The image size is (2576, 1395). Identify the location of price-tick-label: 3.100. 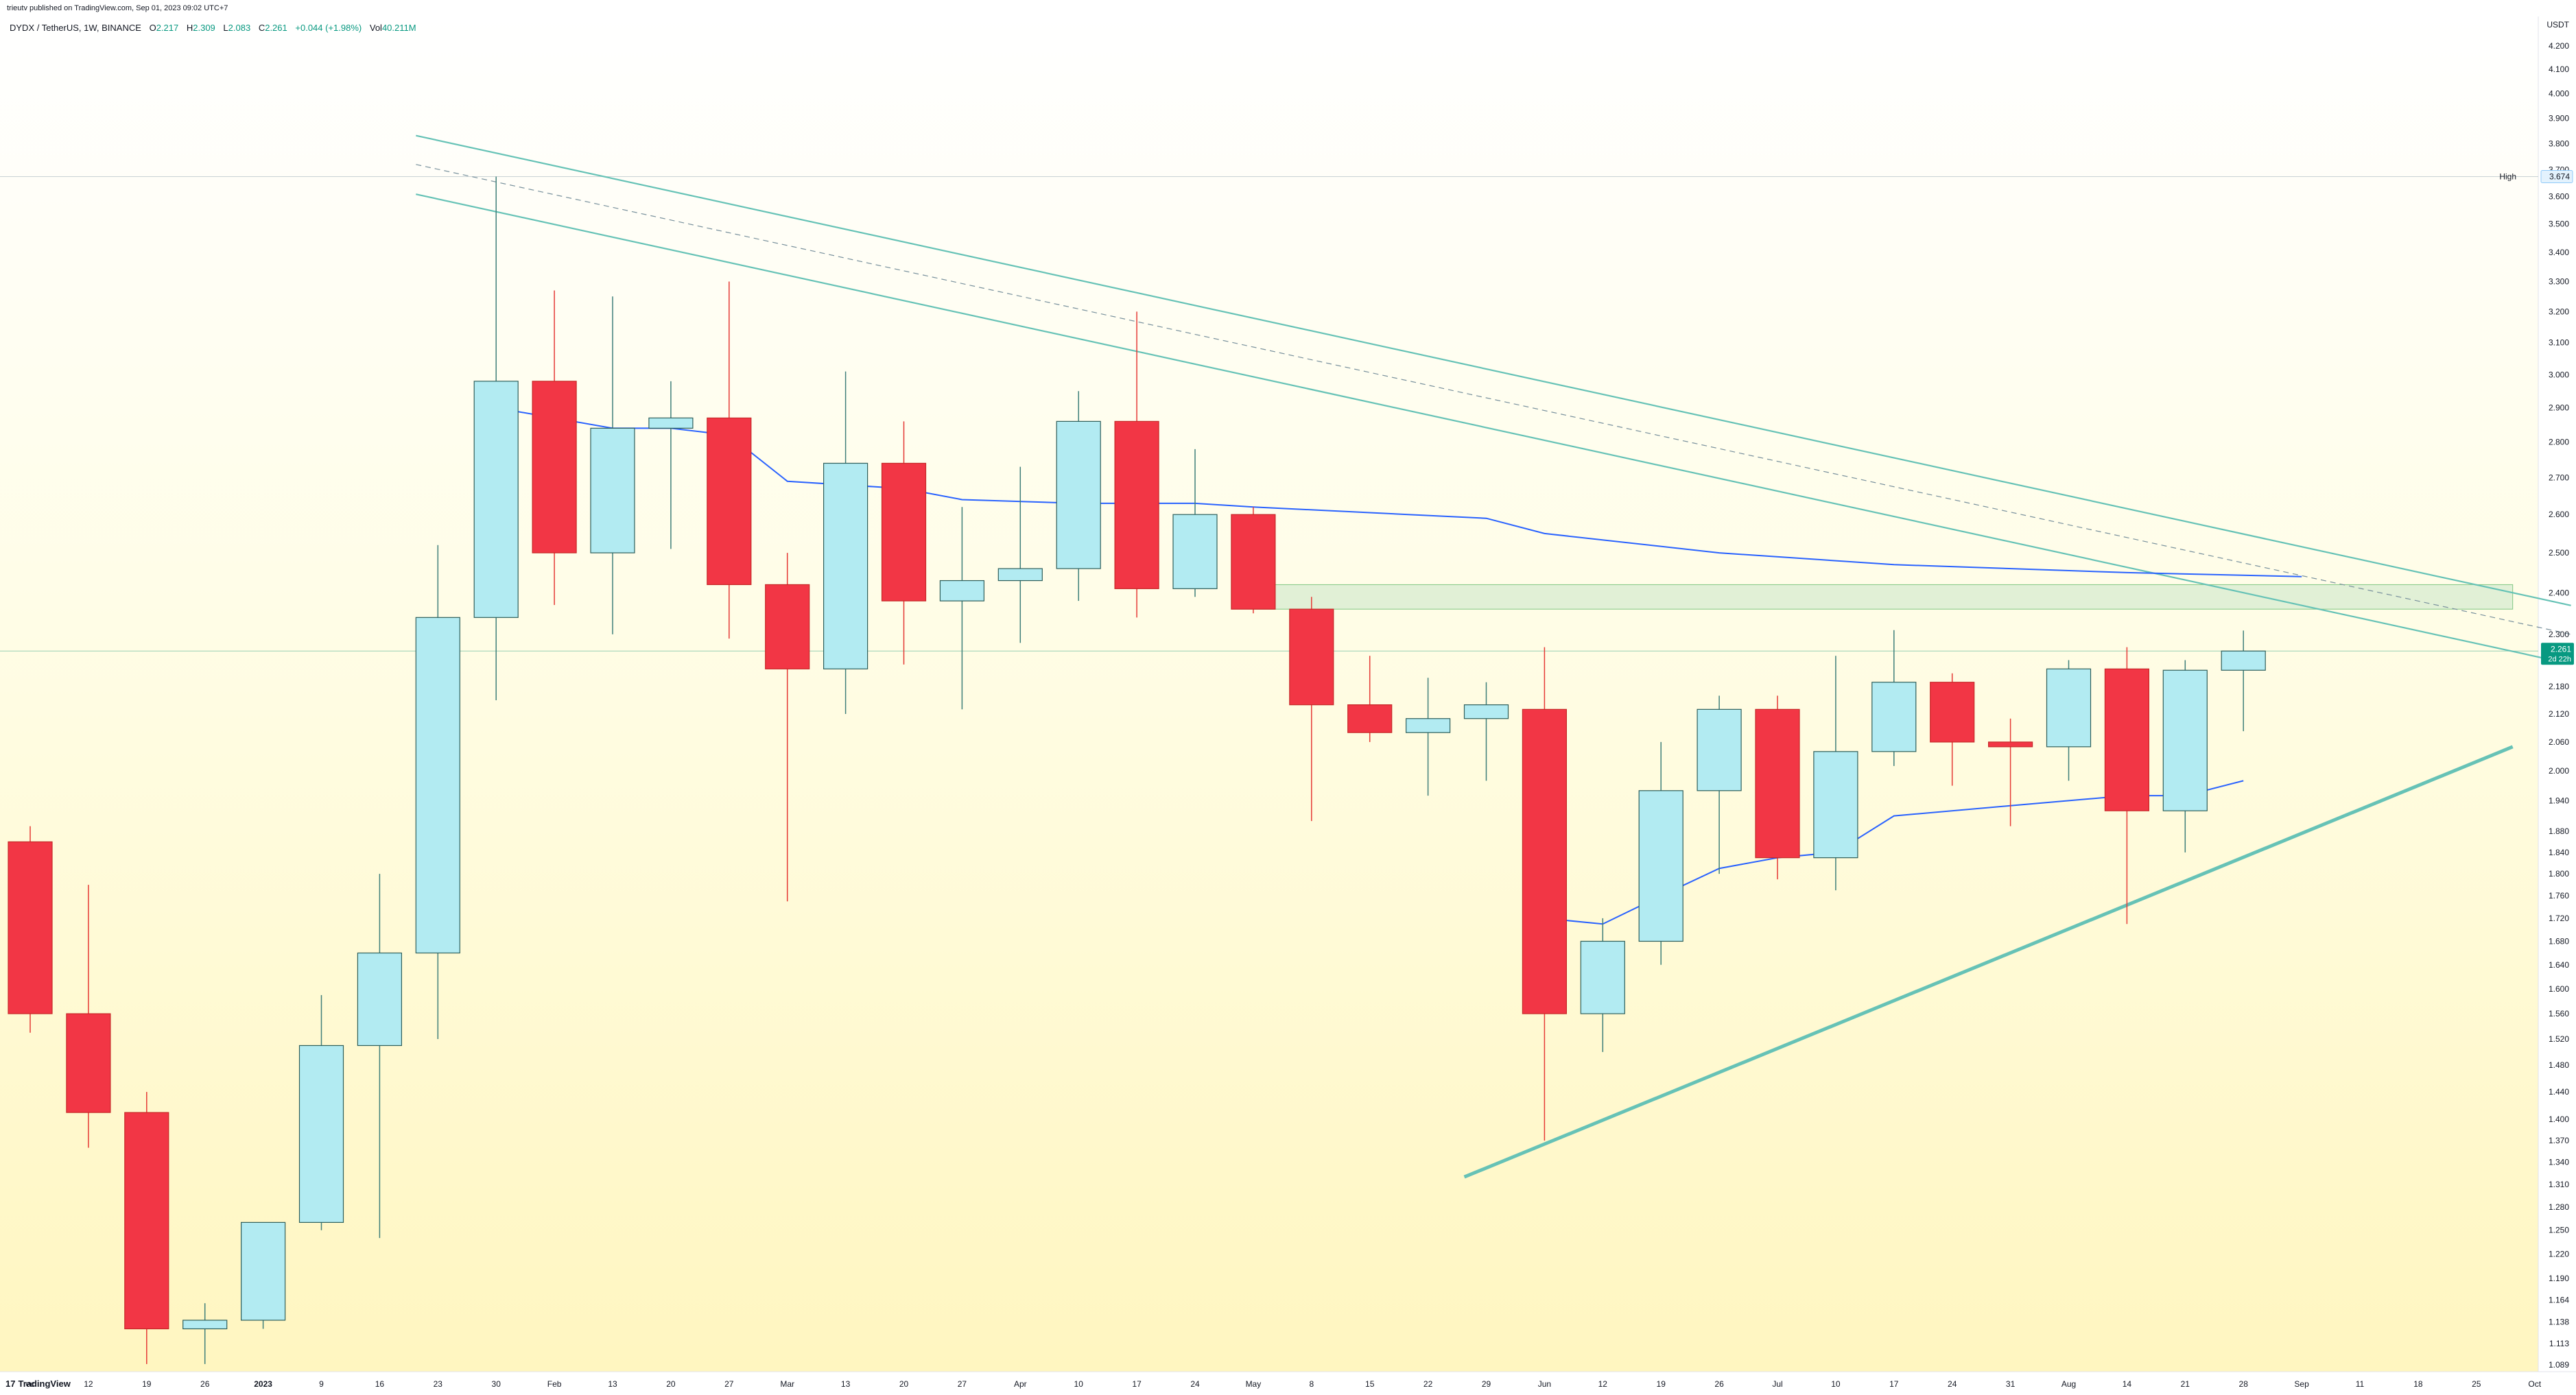
(2559, 343).